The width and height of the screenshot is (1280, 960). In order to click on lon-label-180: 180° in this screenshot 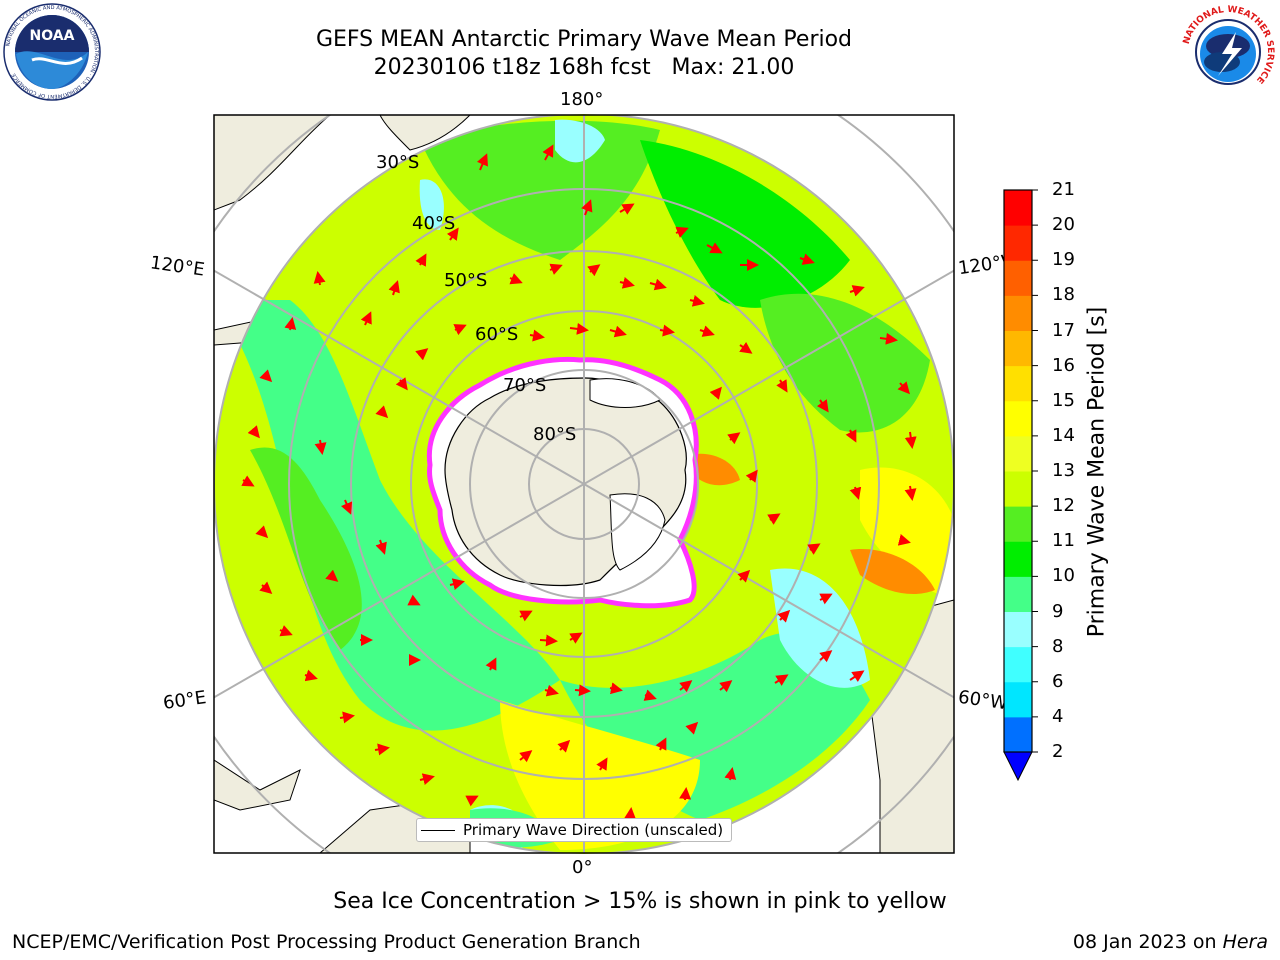, I will do `click(582, 99)`.